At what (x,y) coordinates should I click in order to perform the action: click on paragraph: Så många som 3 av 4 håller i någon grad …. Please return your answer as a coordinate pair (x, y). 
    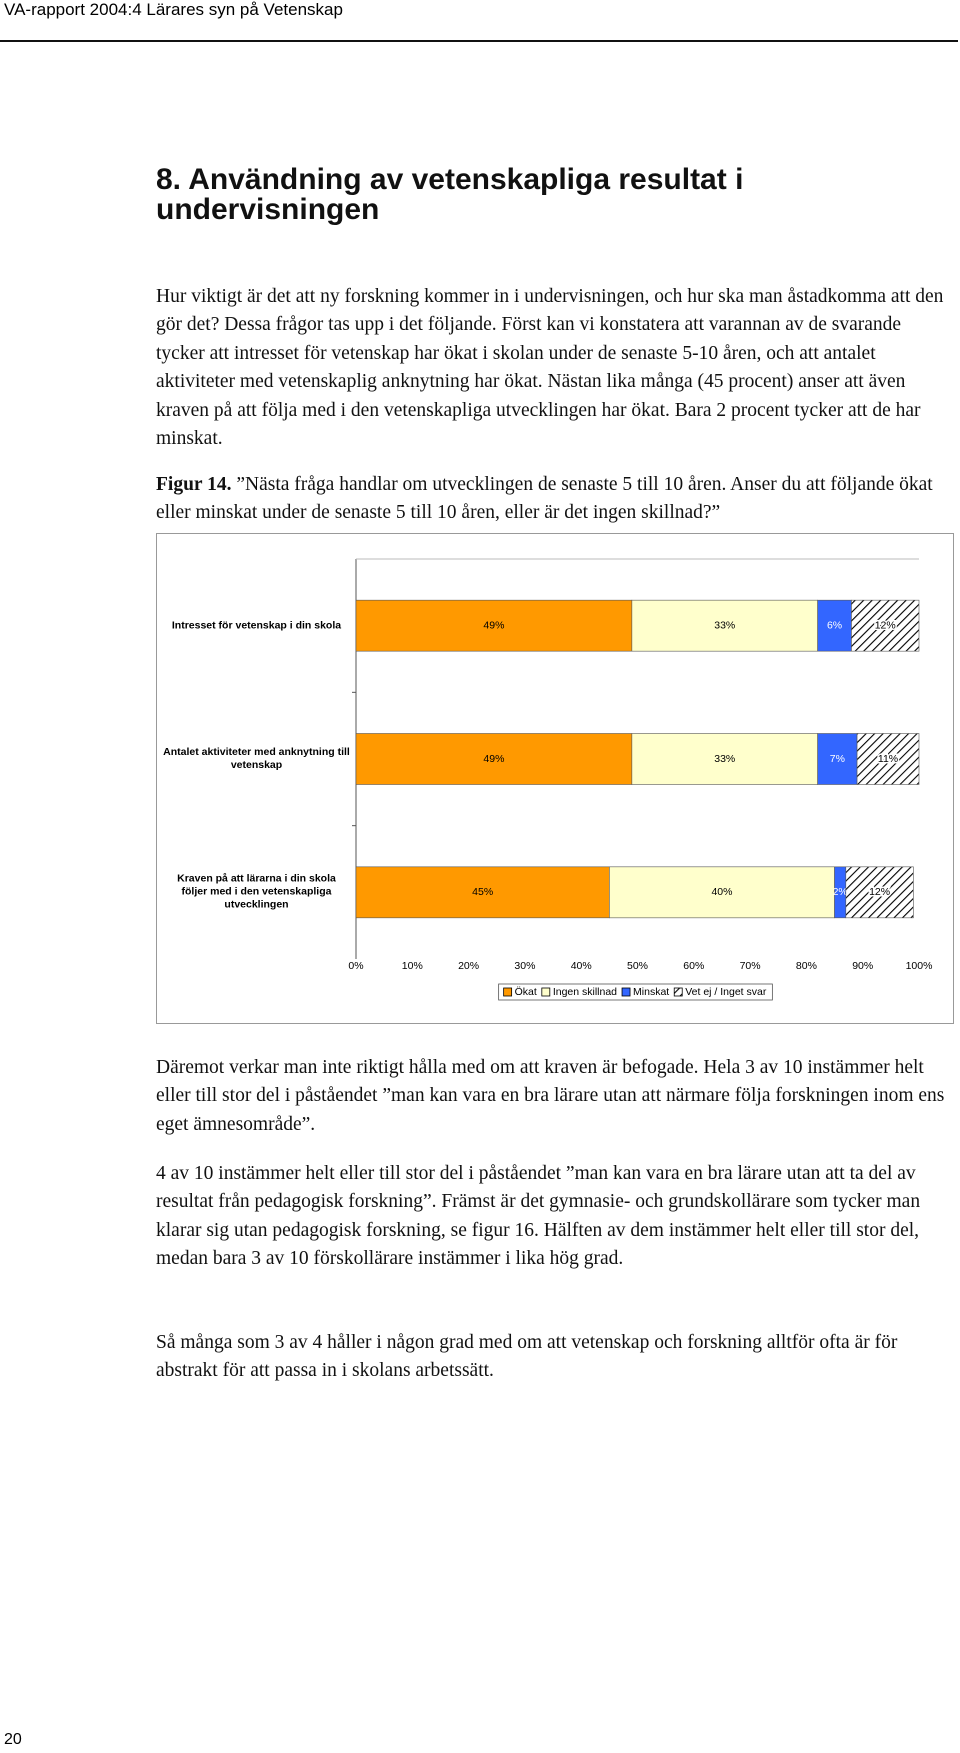
    Looking at the image, I should click on (527, 1357).